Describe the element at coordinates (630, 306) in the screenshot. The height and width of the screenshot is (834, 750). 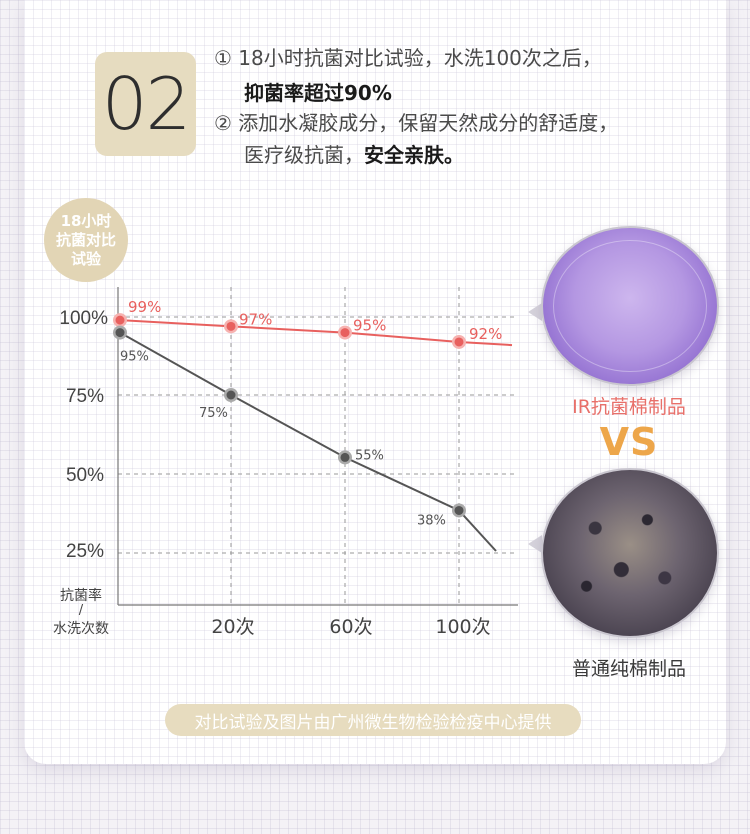
I see `ir-petri-dish-image` at that location.